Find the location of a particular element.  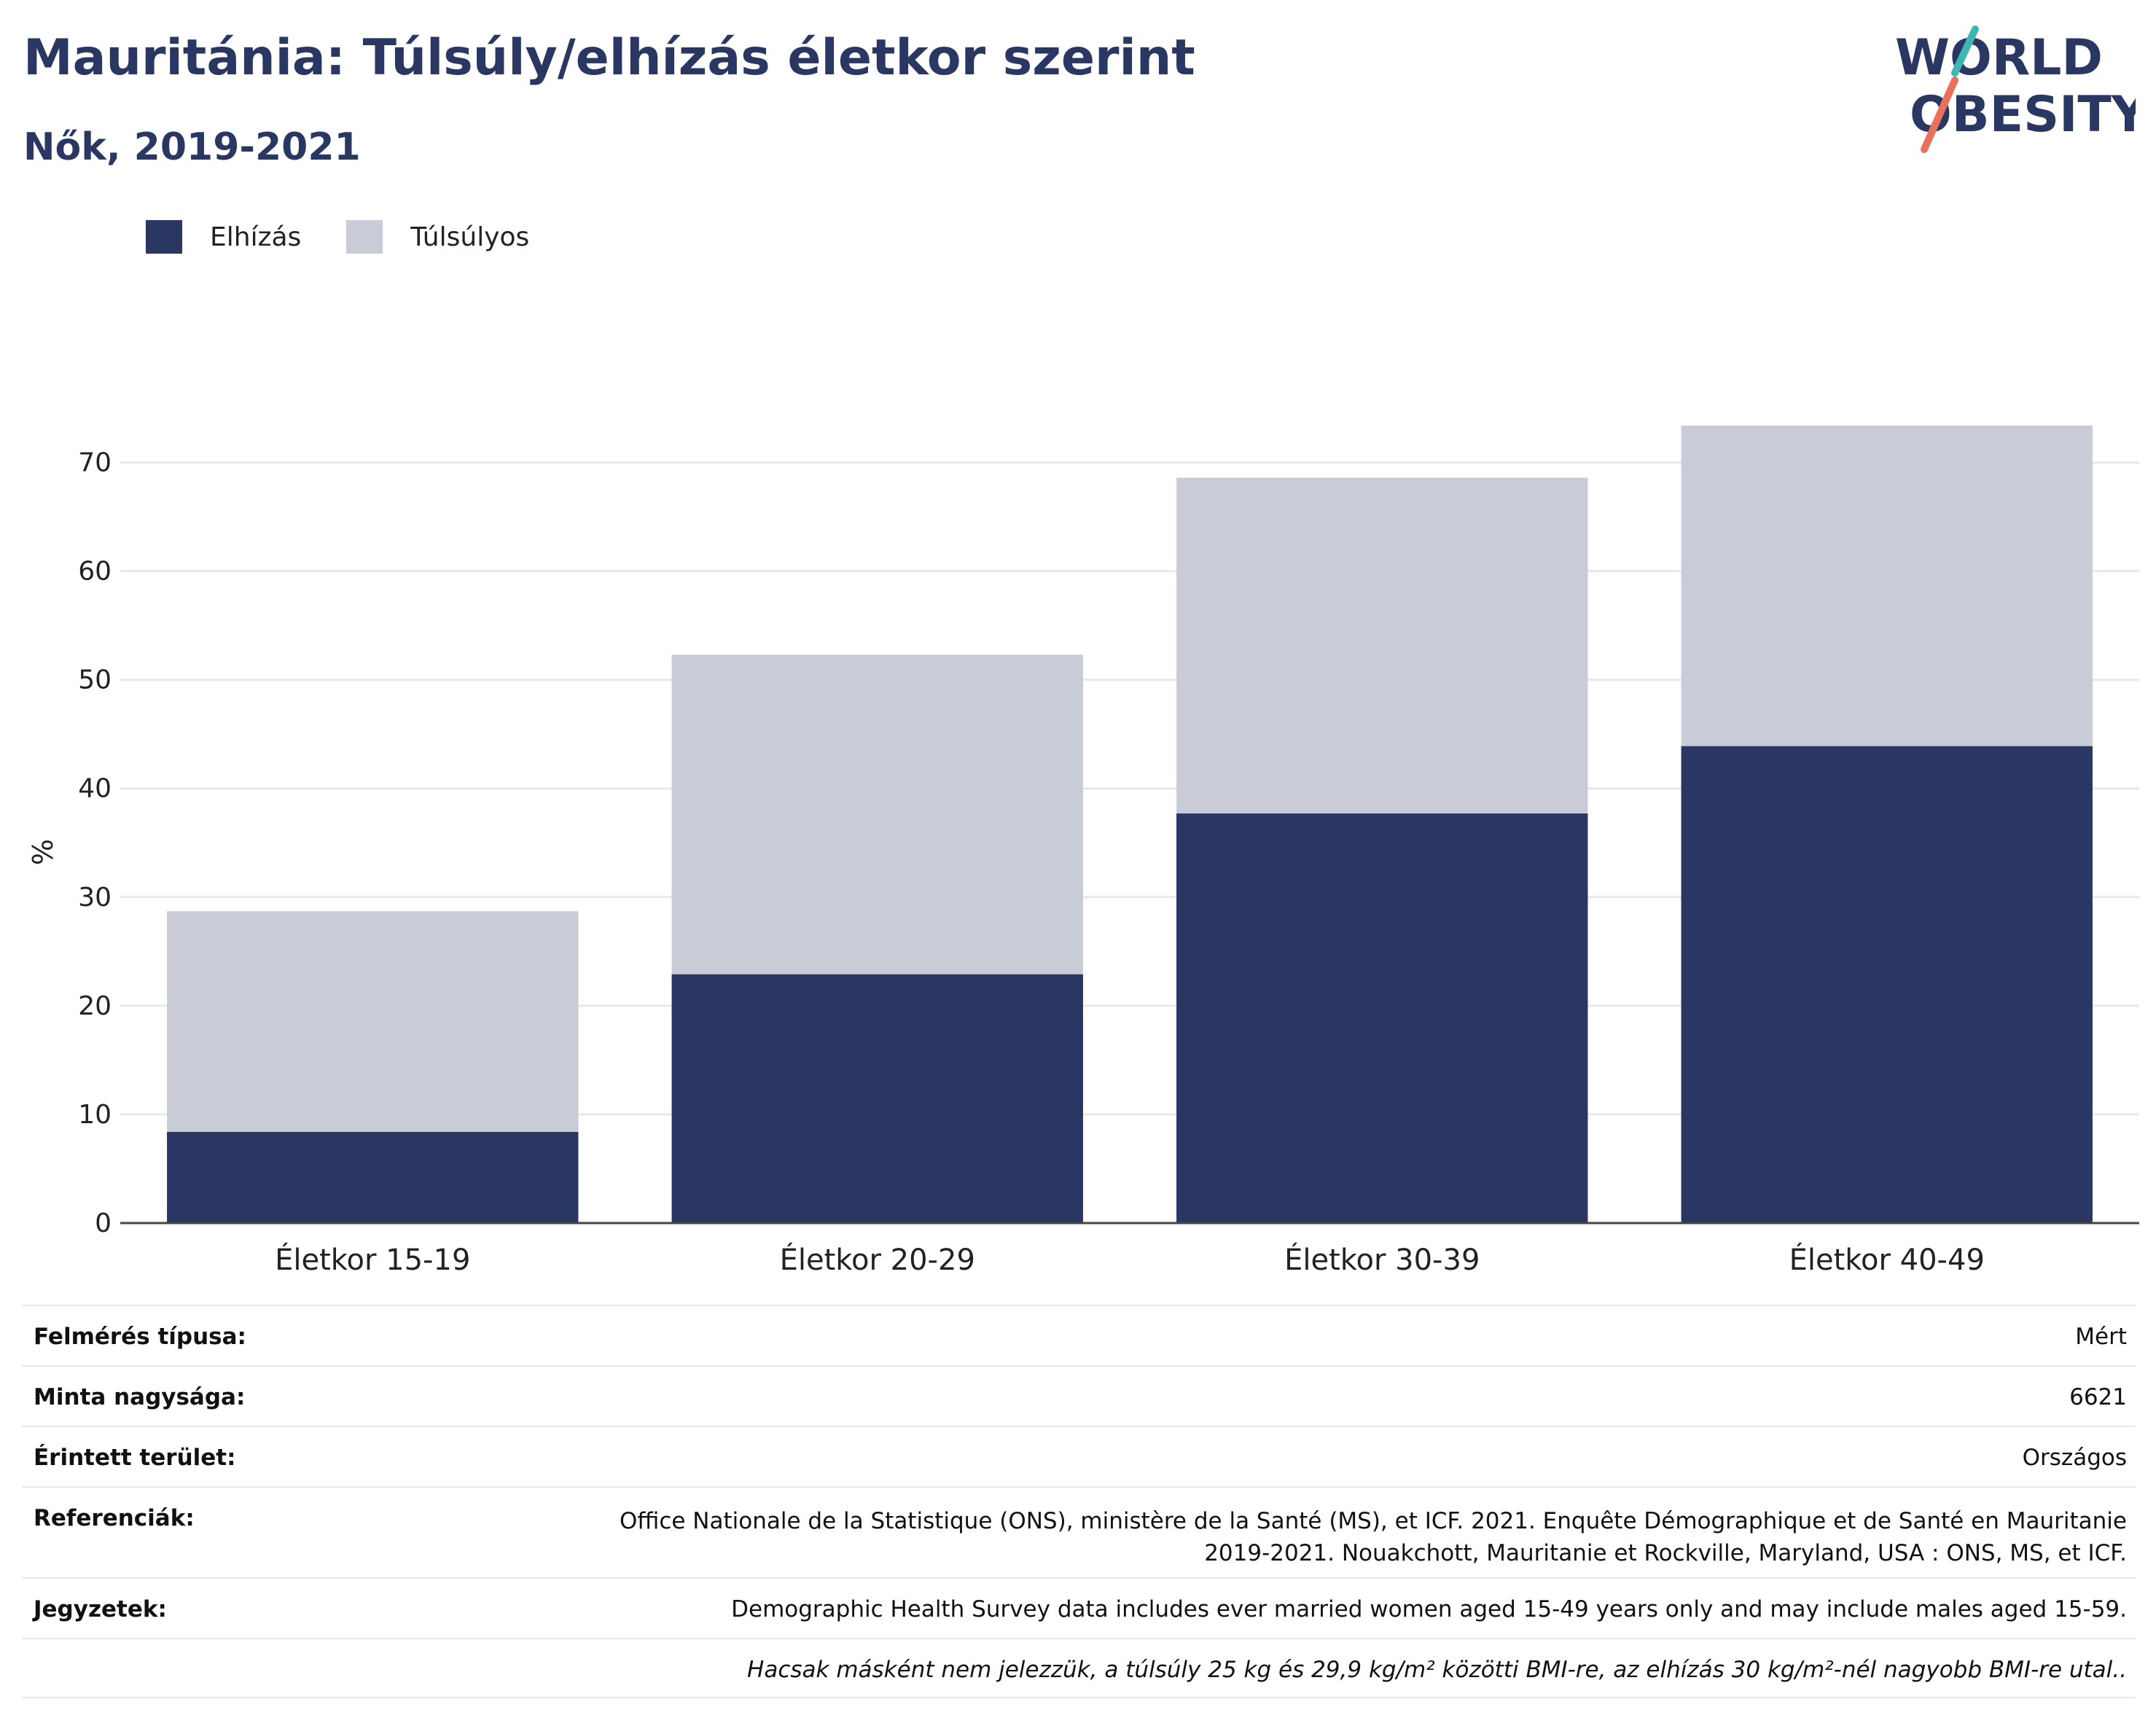

y-tick-label: 0 is located at coordinates (103, 1223).